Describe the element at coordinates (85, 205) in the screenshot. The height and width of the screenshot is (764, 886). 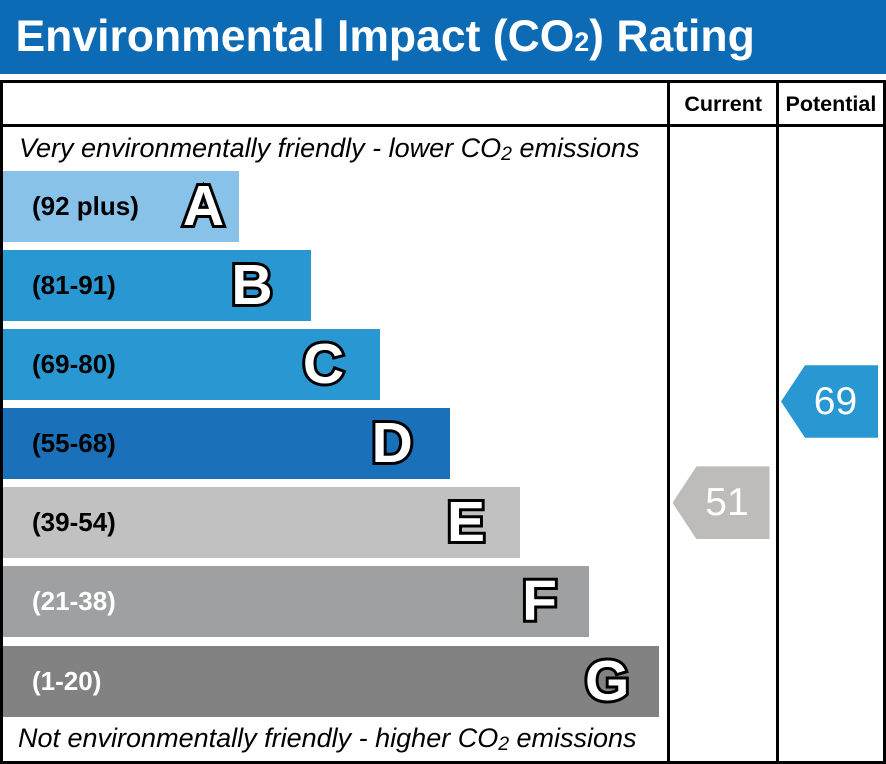
I see `band-range-label: (92 plus)` at that location.